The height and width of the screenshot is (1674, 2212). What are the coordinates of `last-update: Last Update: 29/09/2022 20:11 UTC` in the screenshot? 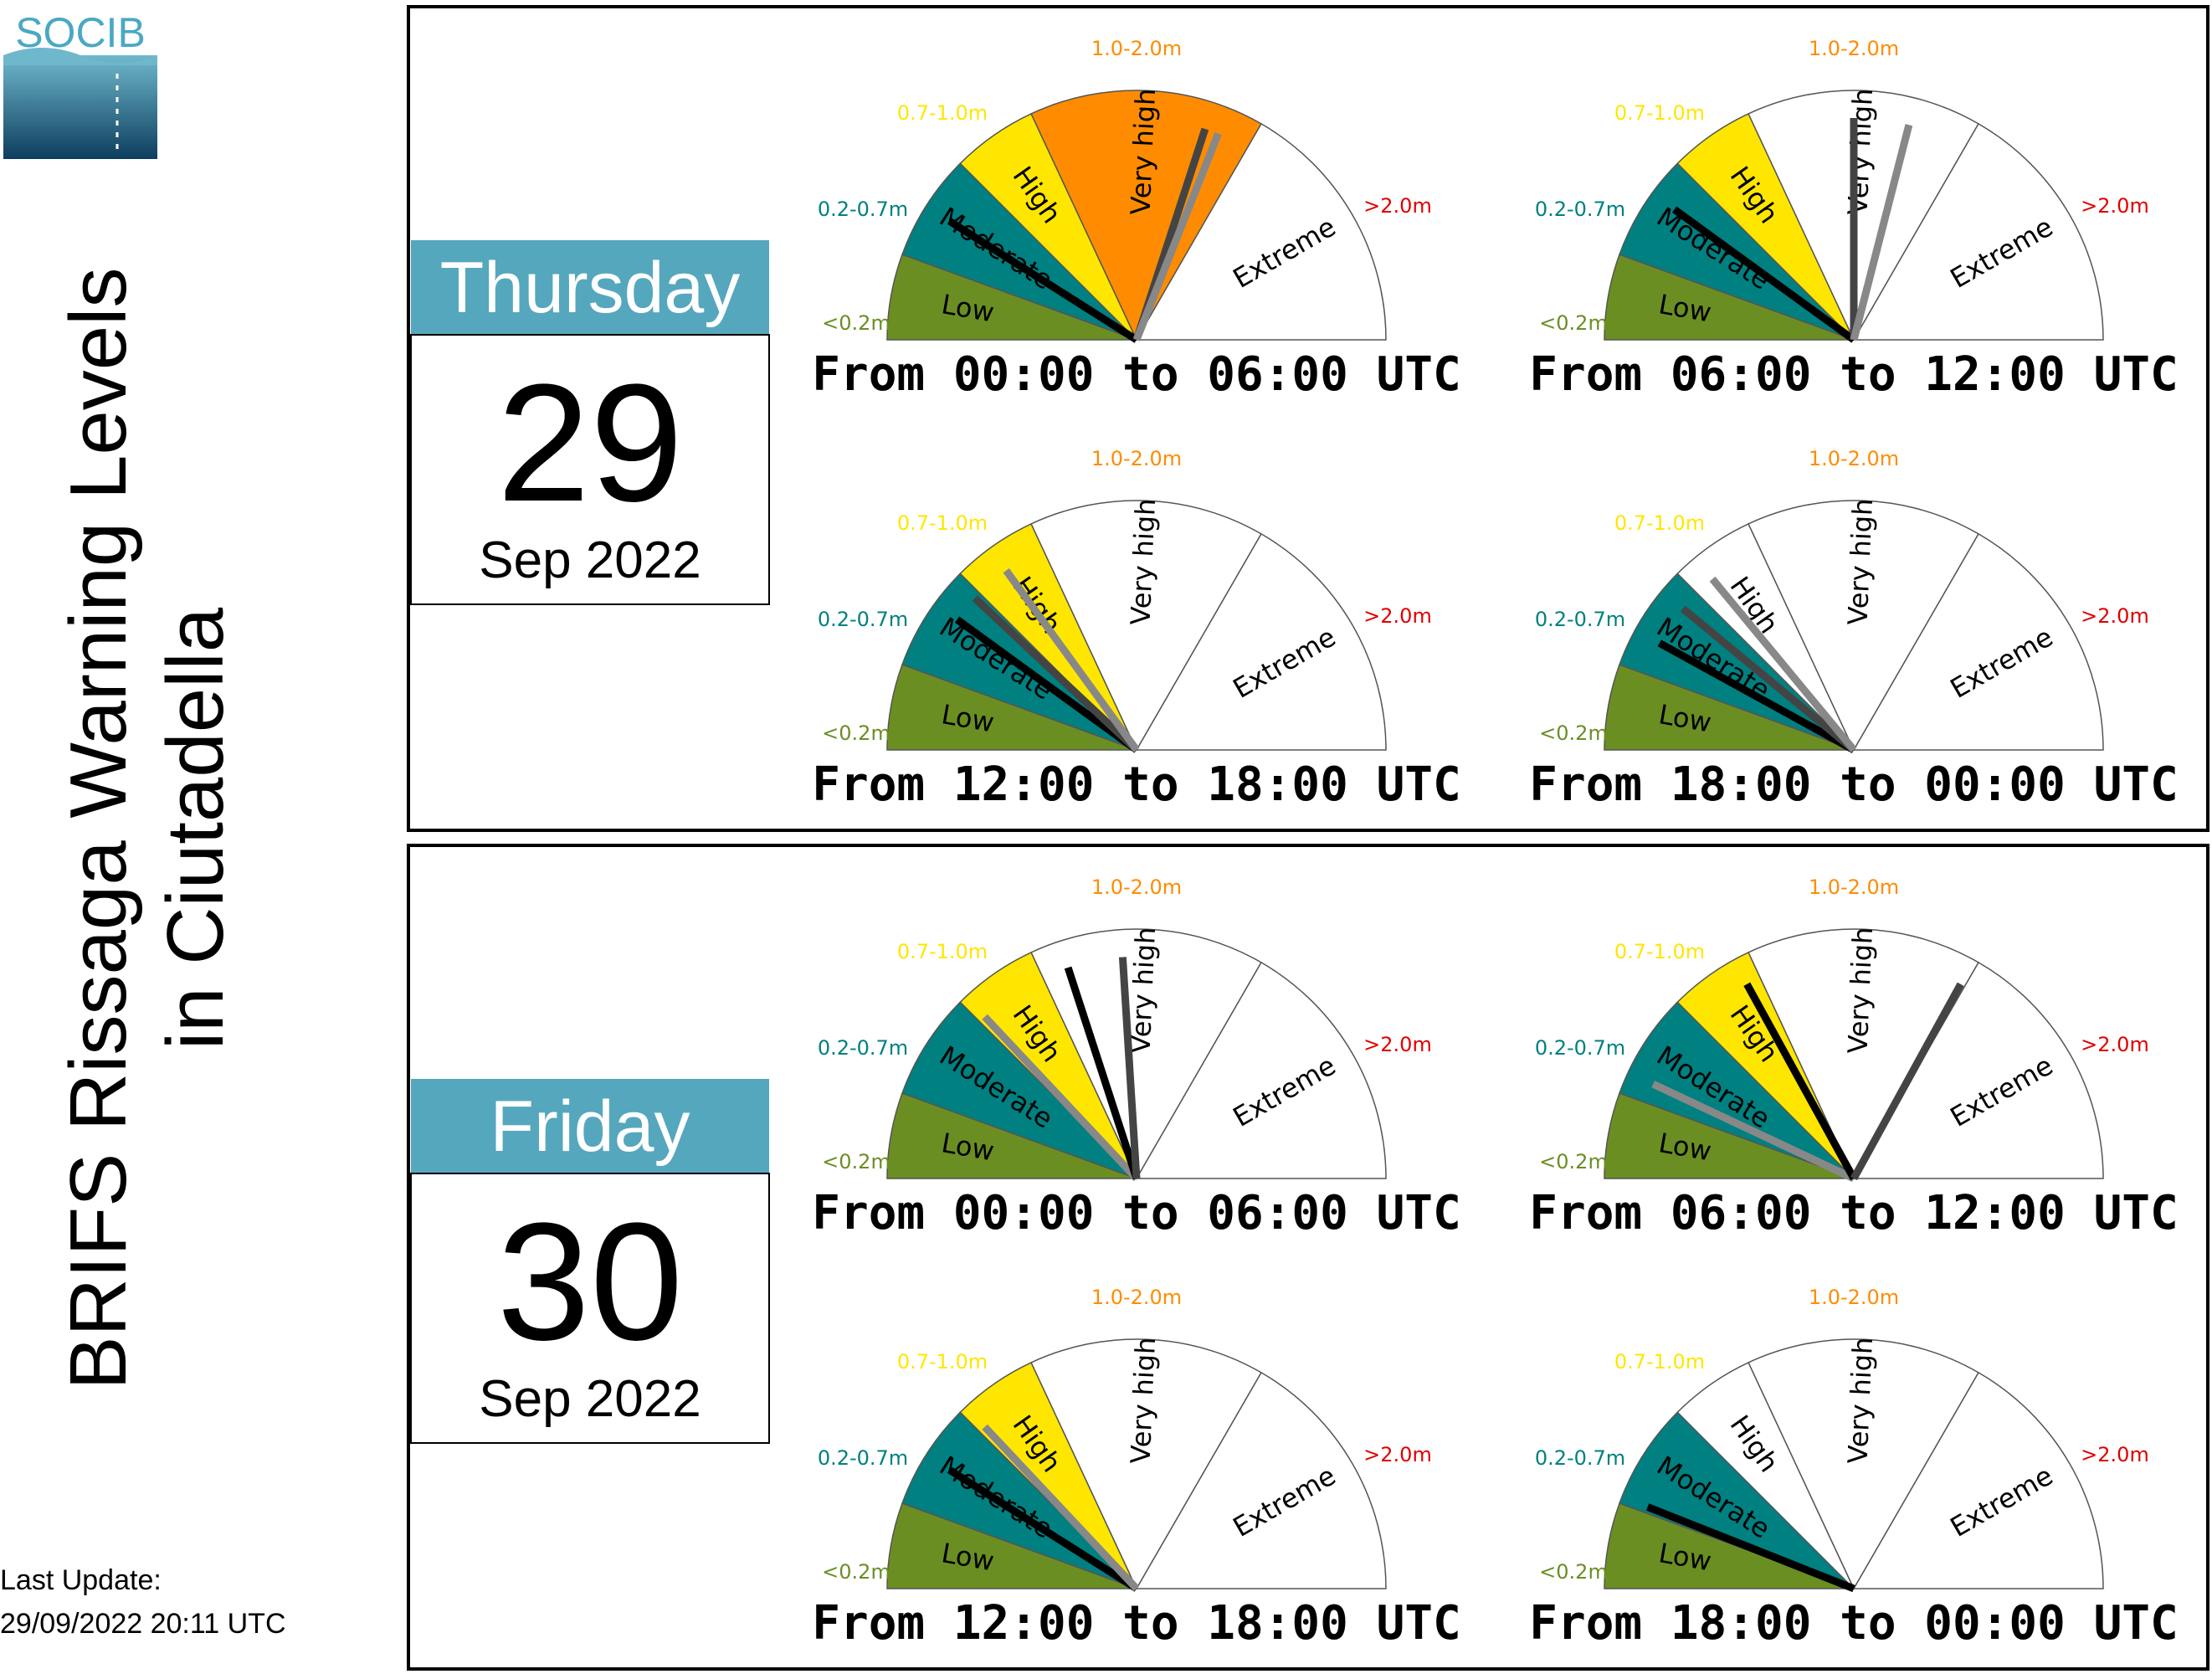 It's located at (143, 1602).